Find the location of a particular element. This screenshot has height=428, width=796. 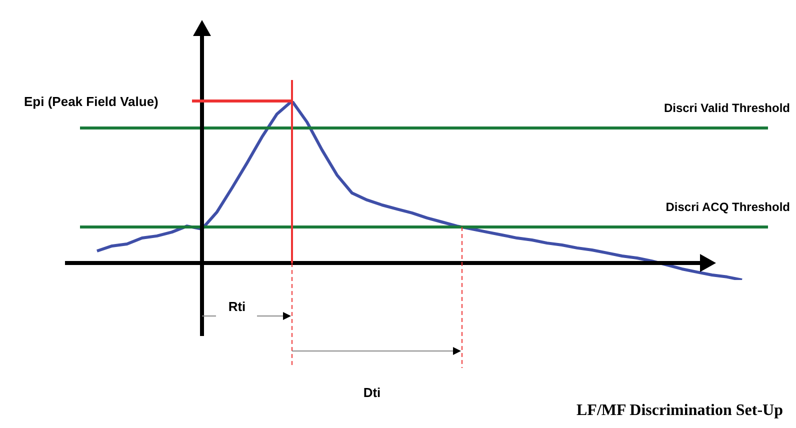

text: Rti is located at coordinates (237, 306).